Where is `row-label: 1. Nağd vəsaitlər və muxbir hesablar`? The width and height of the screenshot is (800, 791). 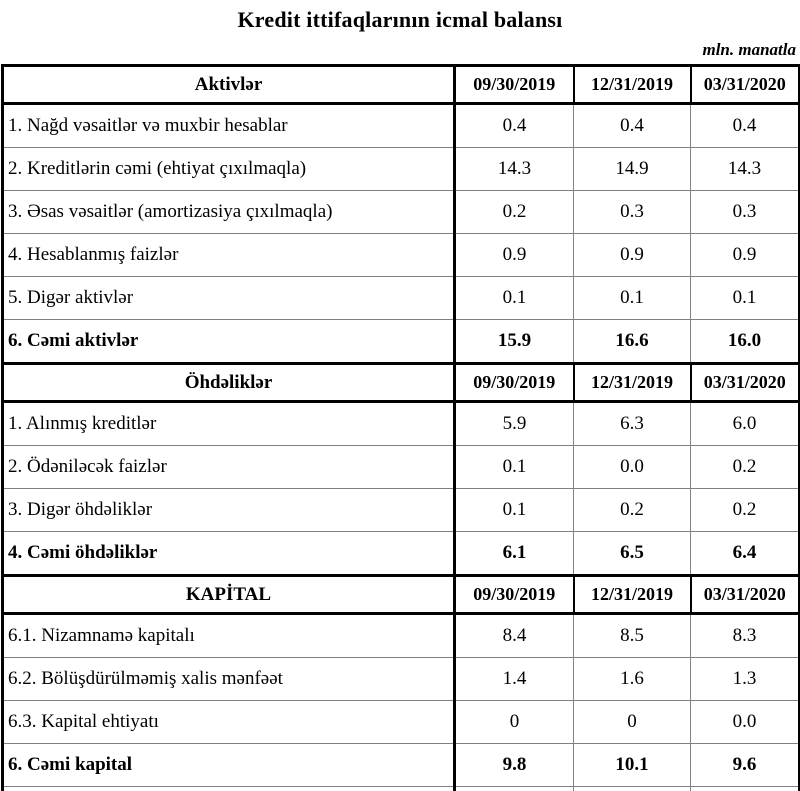
row-label: 1. Nağd vəsaitlər və muxbir hesablar is located at coordinates (229, 125).